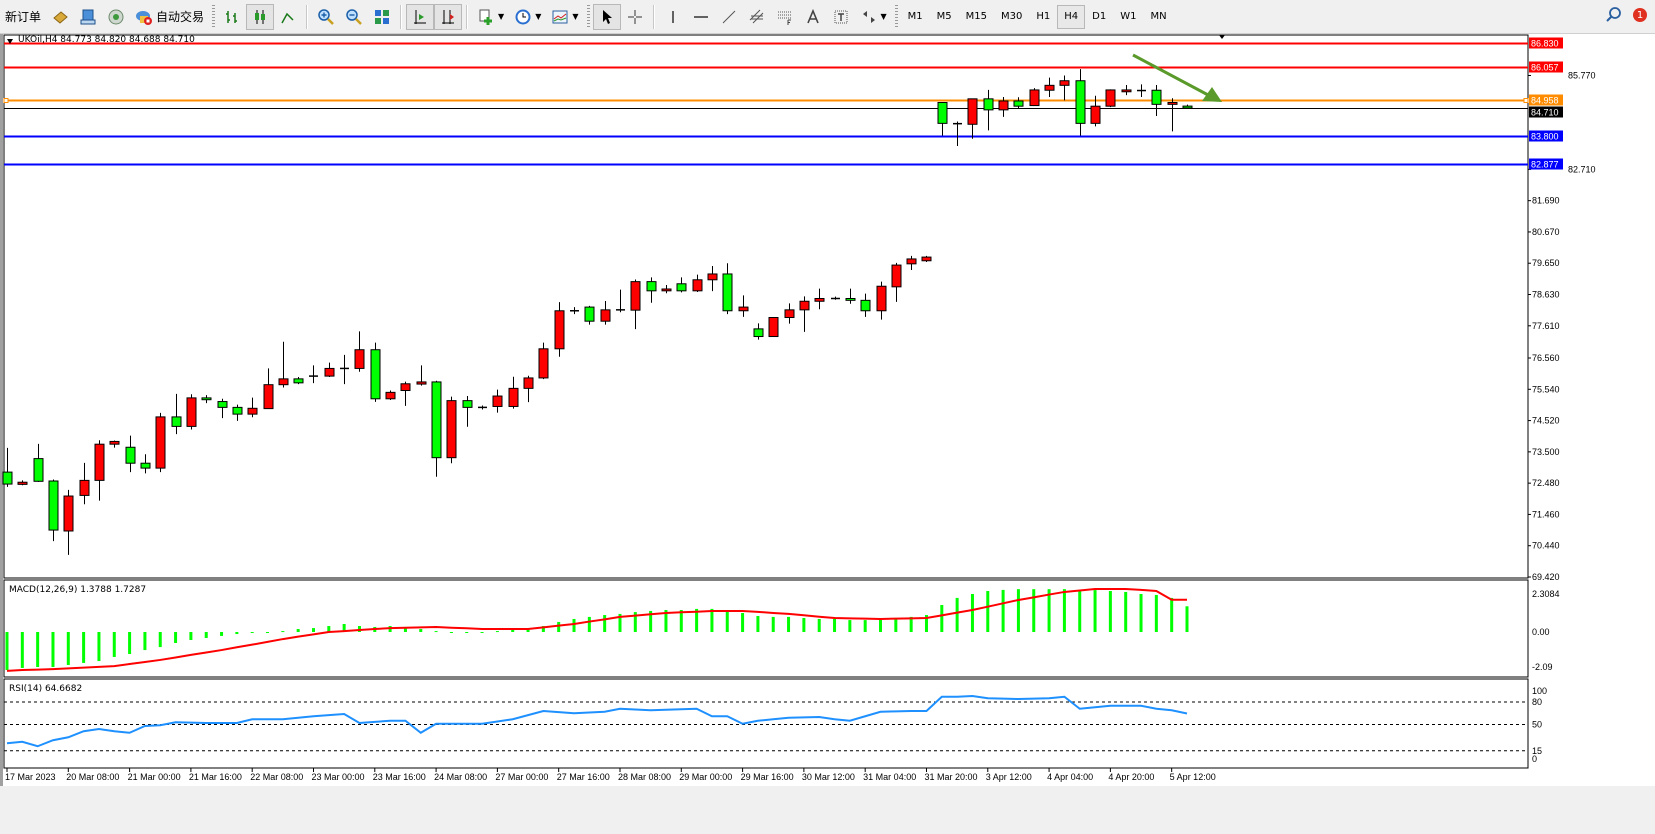  I want to click on data-window-button, so click(88, 17).